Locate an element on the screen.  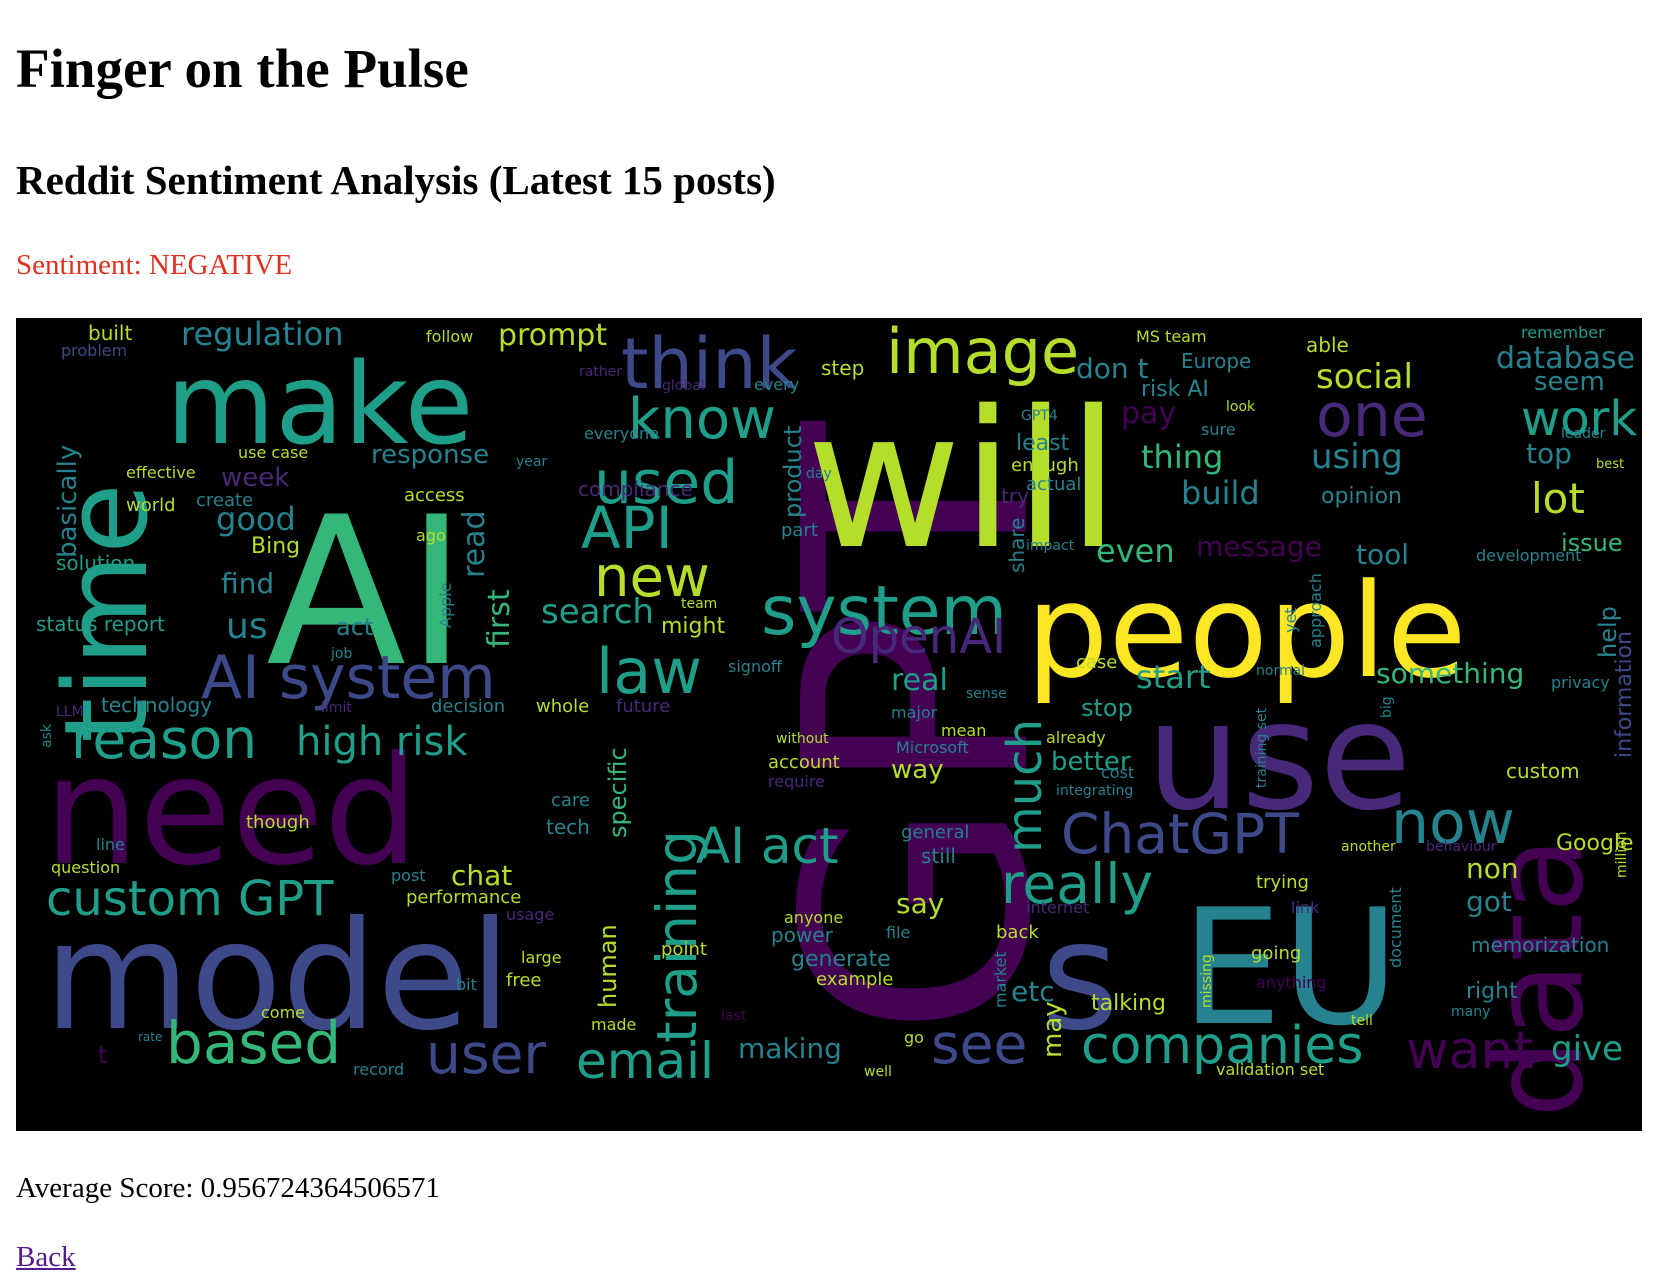
word-want: want is located at coordinates (1470, 1051).